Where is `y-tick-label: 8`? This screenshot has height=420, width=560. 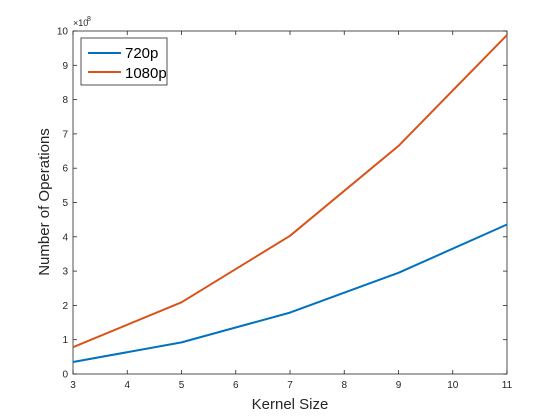 y-tick-label: 8 is located at coordinates (65, 100).